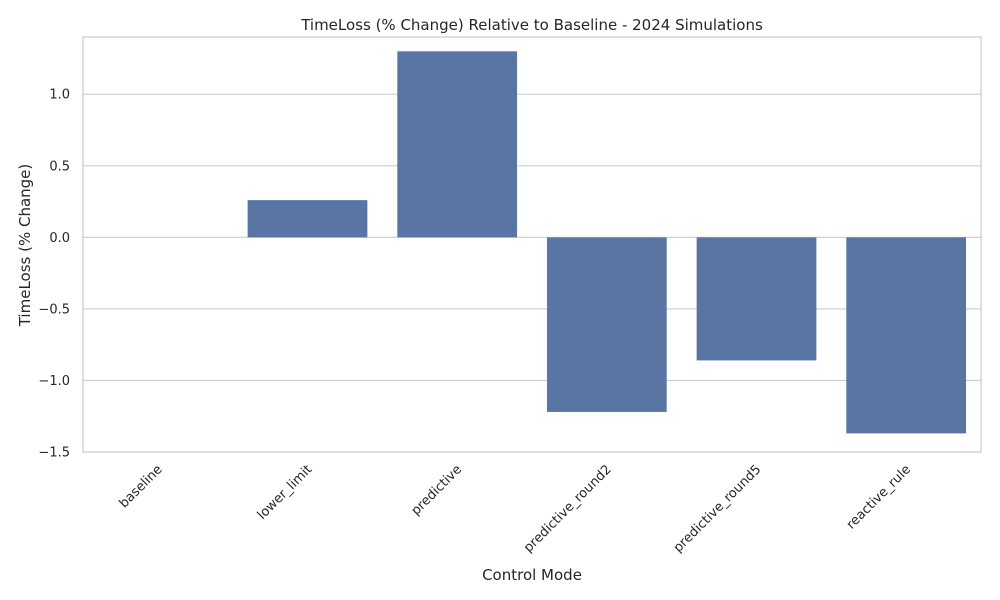 This screenshot has width=1000, height=600. What do you see at coordinates (532, 575) in the screenshot?
I see `x-axis-label: Control Mode` at bounding box center [532, 575].